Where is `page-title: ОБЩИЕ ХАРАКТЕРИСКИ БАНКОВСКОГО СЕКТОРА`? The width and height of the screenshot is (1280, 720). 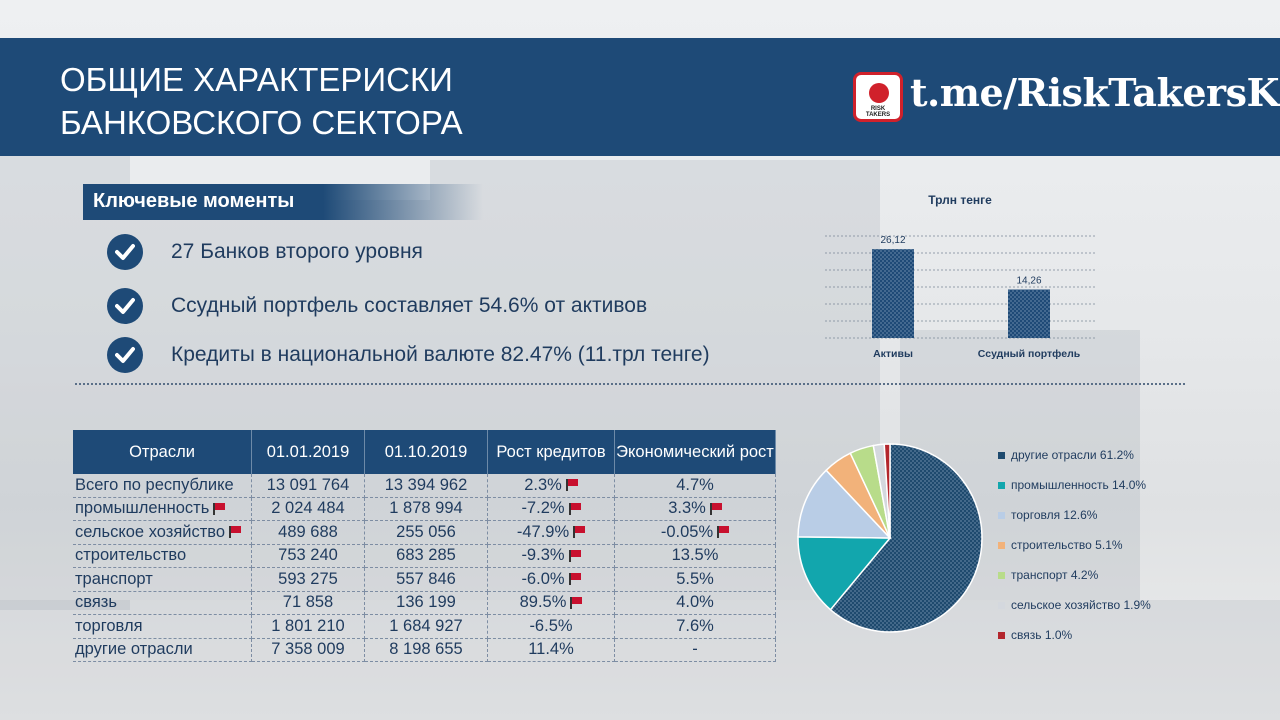
page-title: ОБЩИЕ ХАРАКТЕРИСКИ БАНКОВСКОГО СЕКТОРА is located at coordinates (261, 101).